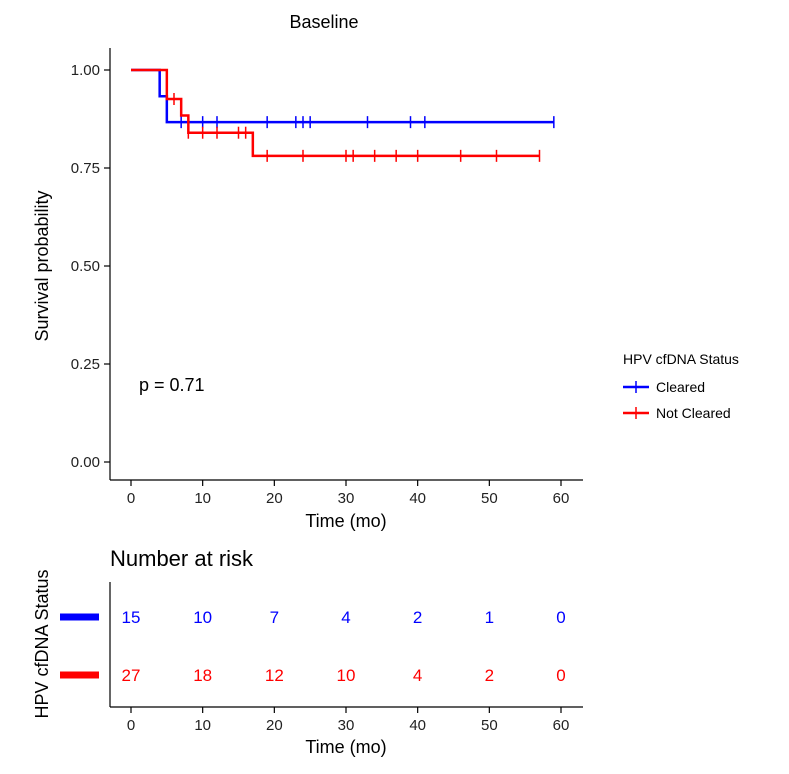 The image size is (789, 774). What do you see at coordinates (202, 617) in the screenshot?
I see `risk-count-cleared: 10` at bounding box center [202, 617].